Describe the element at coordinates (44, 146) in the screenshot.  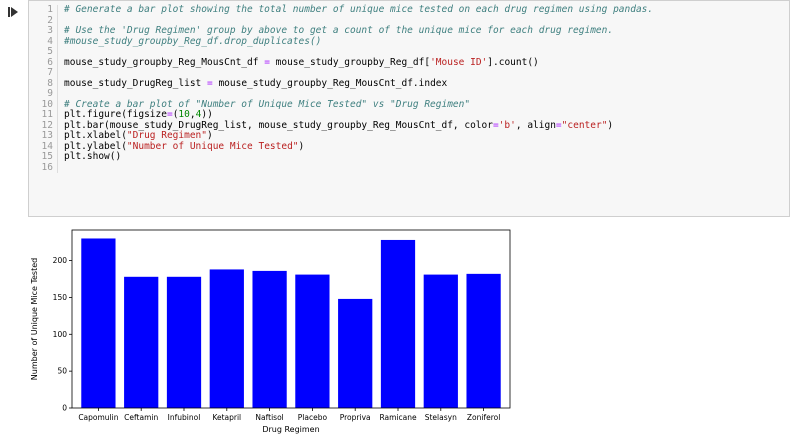
I see `line-number: 14` at that location.